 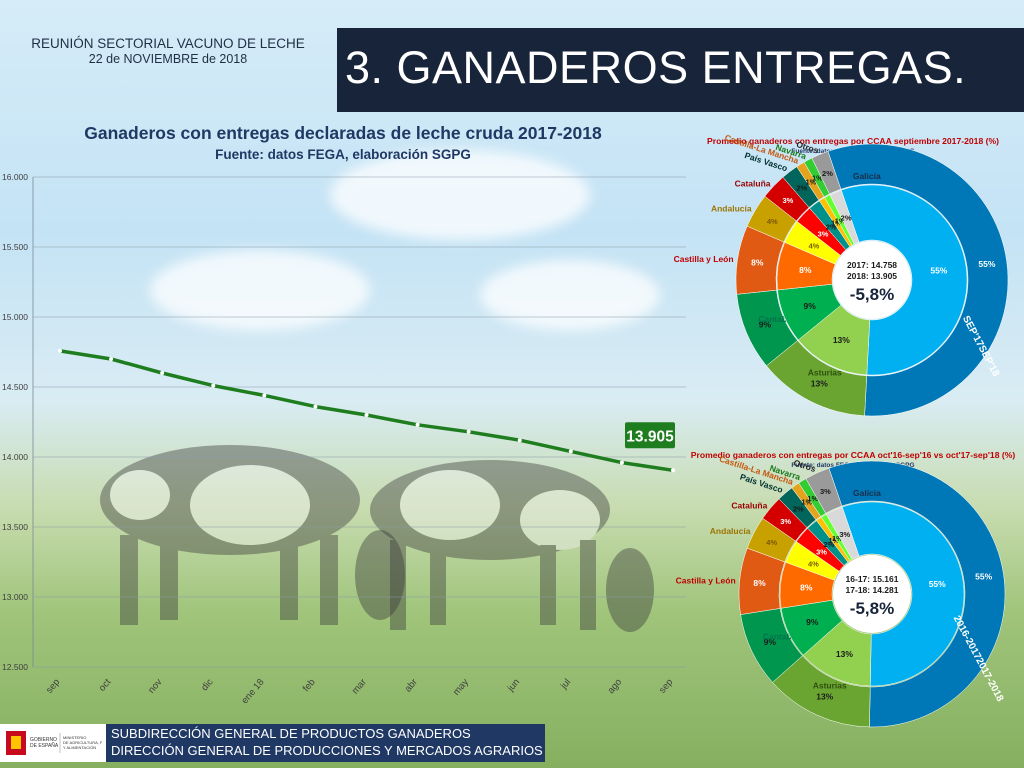 I want to click on inner-ring-slice, so click(x=844, y=217).